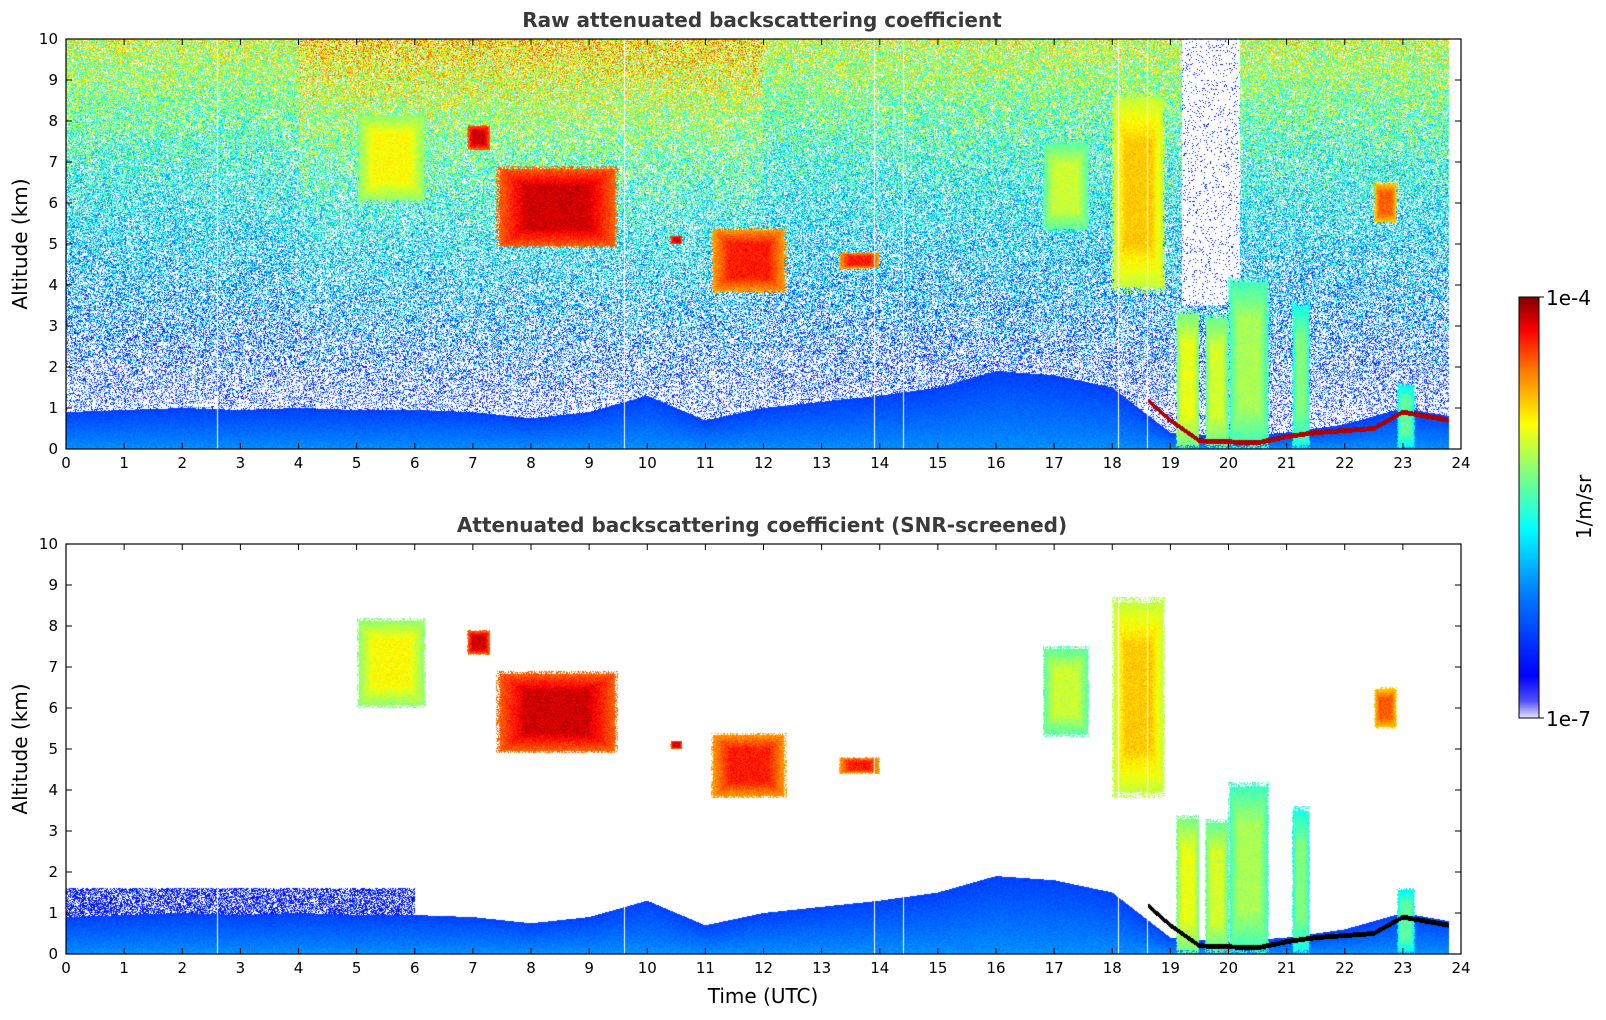 This screenshot has height=1020, width=1606. I want to click on colorbar-min-label: 1e-7, so click(1568, 719).